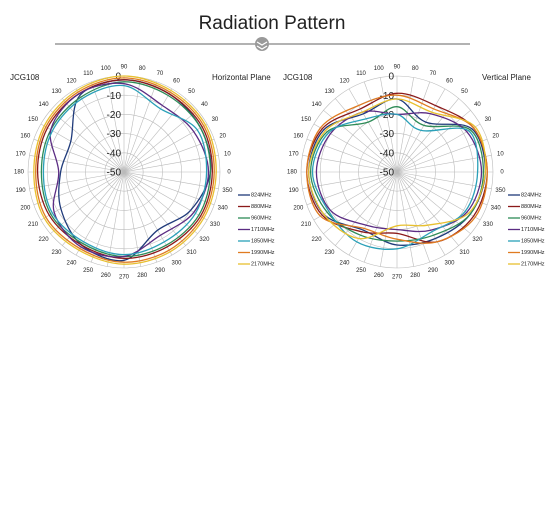 Image resolution: width=550 pixels, height=513 pixels. What do you see at coordinates (204, 105) in the screenshot?
I see `angle-label: 40` at bounding box center [204, 105].